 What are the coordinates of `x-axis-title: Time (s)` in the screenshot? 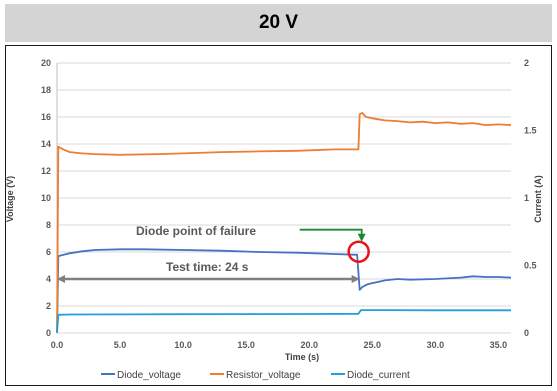 It's located at (302, 357).